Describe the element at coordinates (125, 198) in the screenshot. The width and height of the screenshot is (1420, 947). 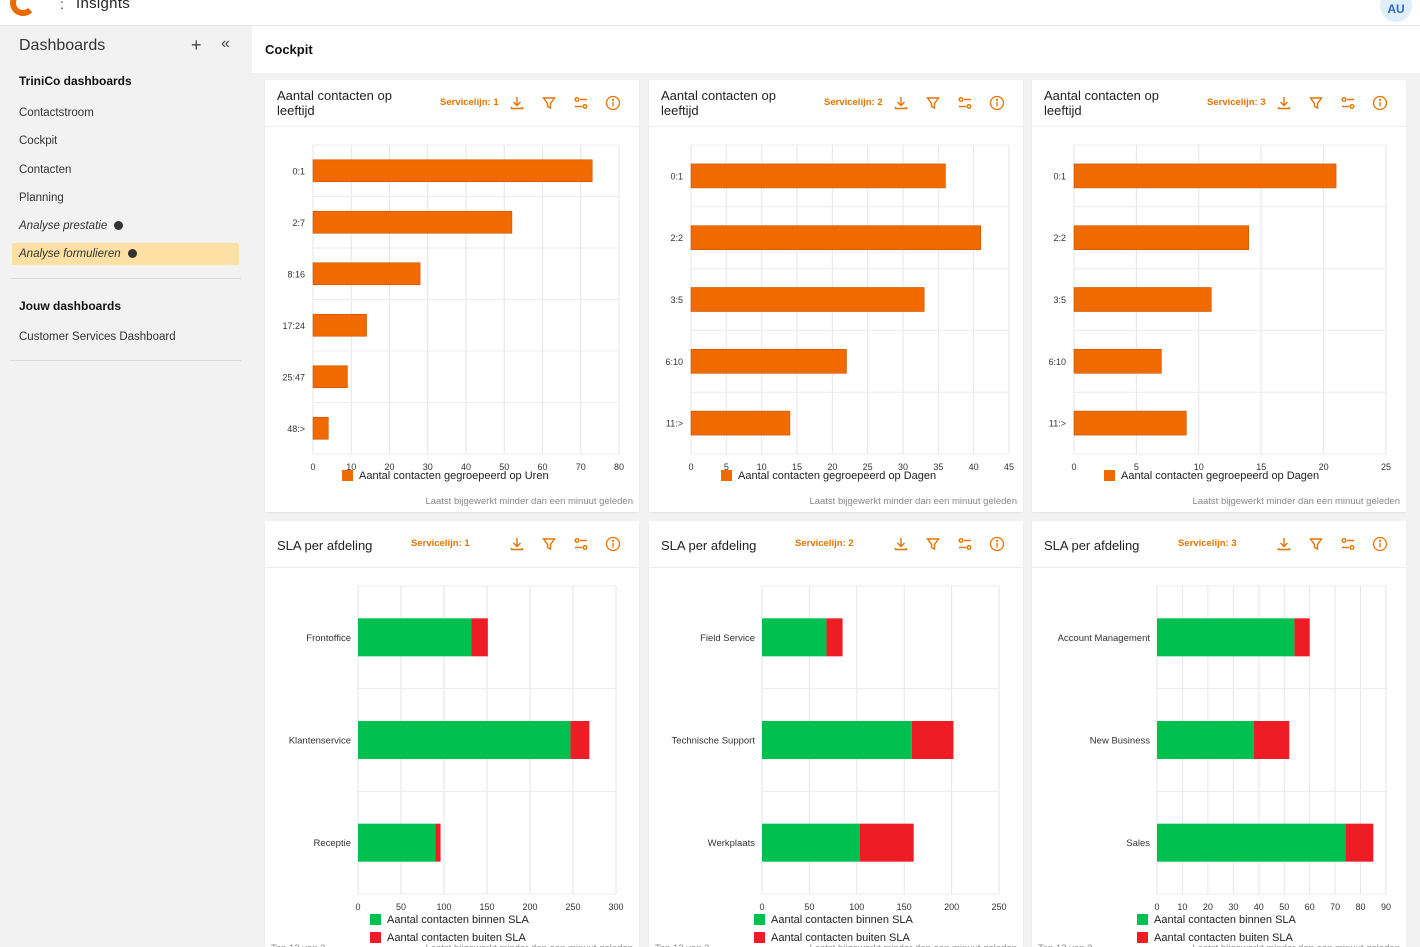
I see `sidebar-item-planning: Planning` at that location.